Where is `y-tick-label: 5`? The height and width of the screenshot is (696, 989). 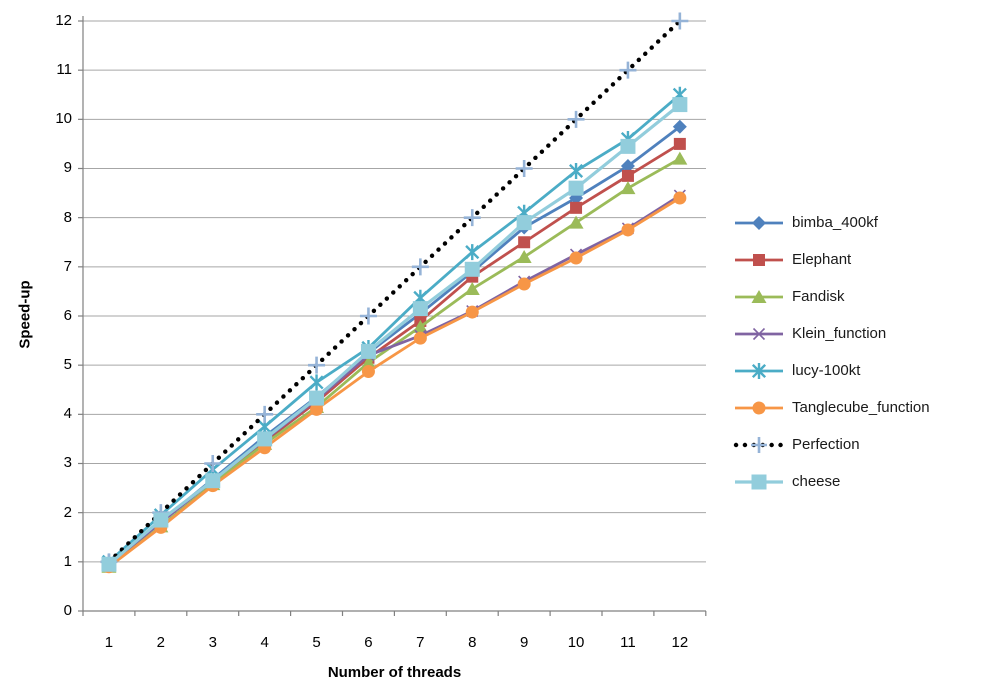
y-tick-label: 5 is located at coordinates (67, 365).